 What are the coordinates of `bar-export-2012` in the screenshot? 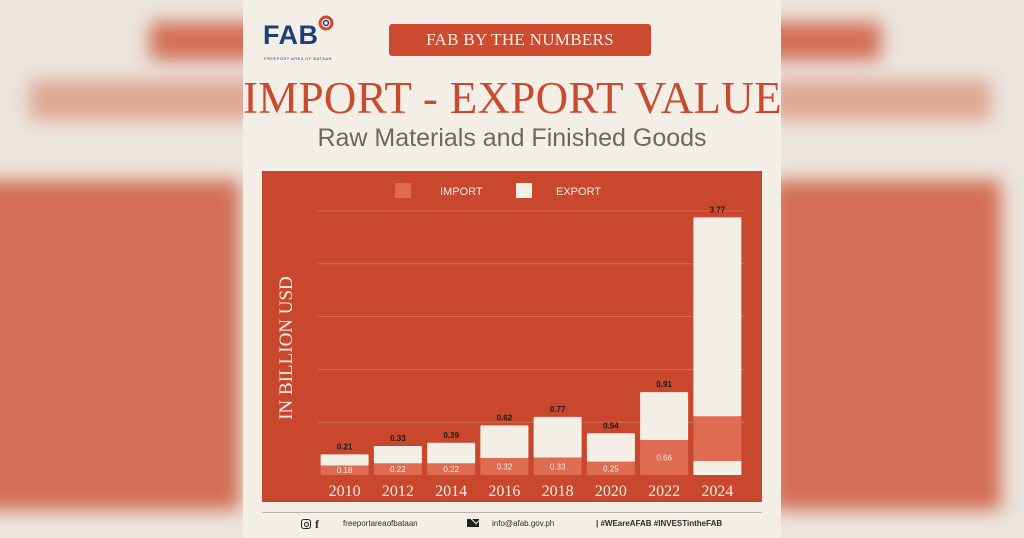 It's located at (397, 454).